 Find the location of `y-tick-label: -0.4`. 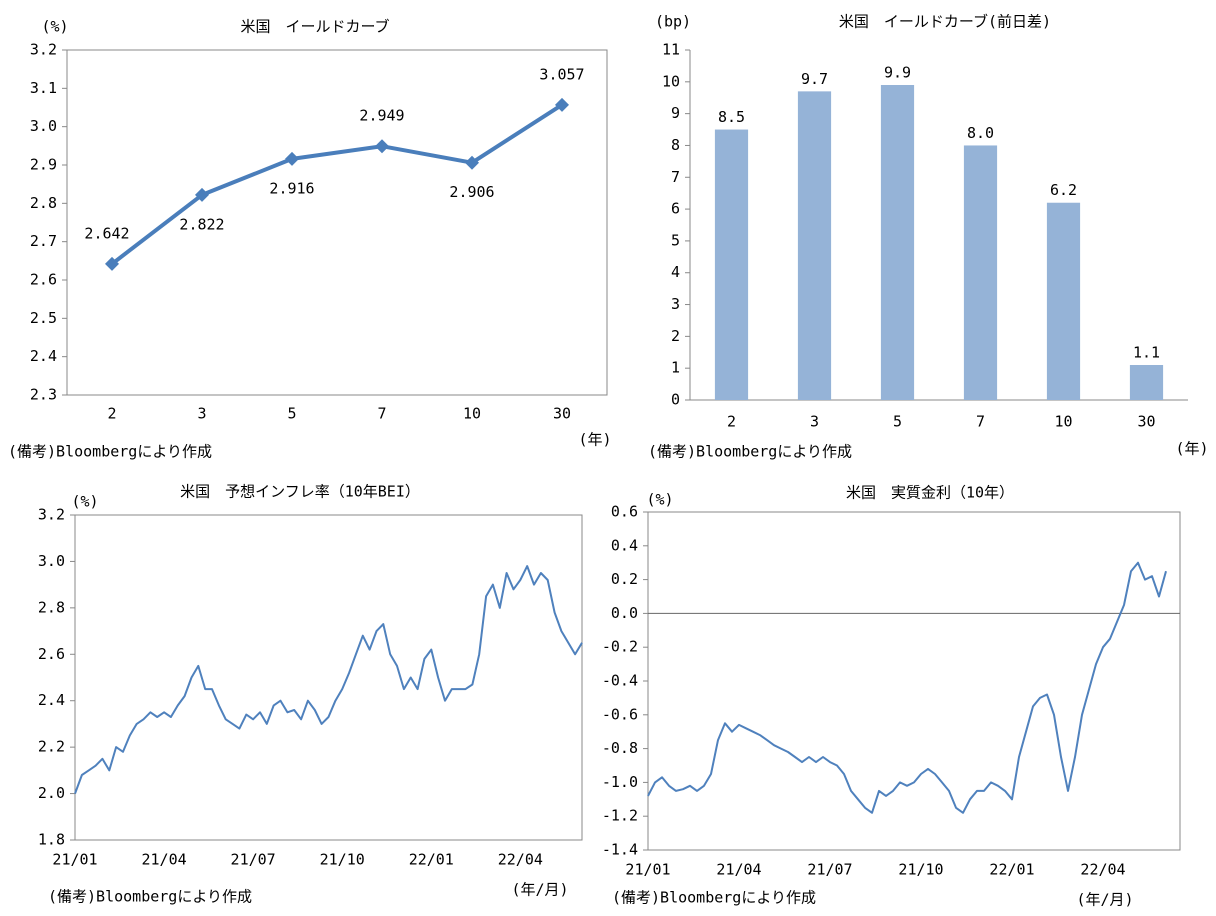

y-tick-label: -0.4 is located at coordinates (620, 681).